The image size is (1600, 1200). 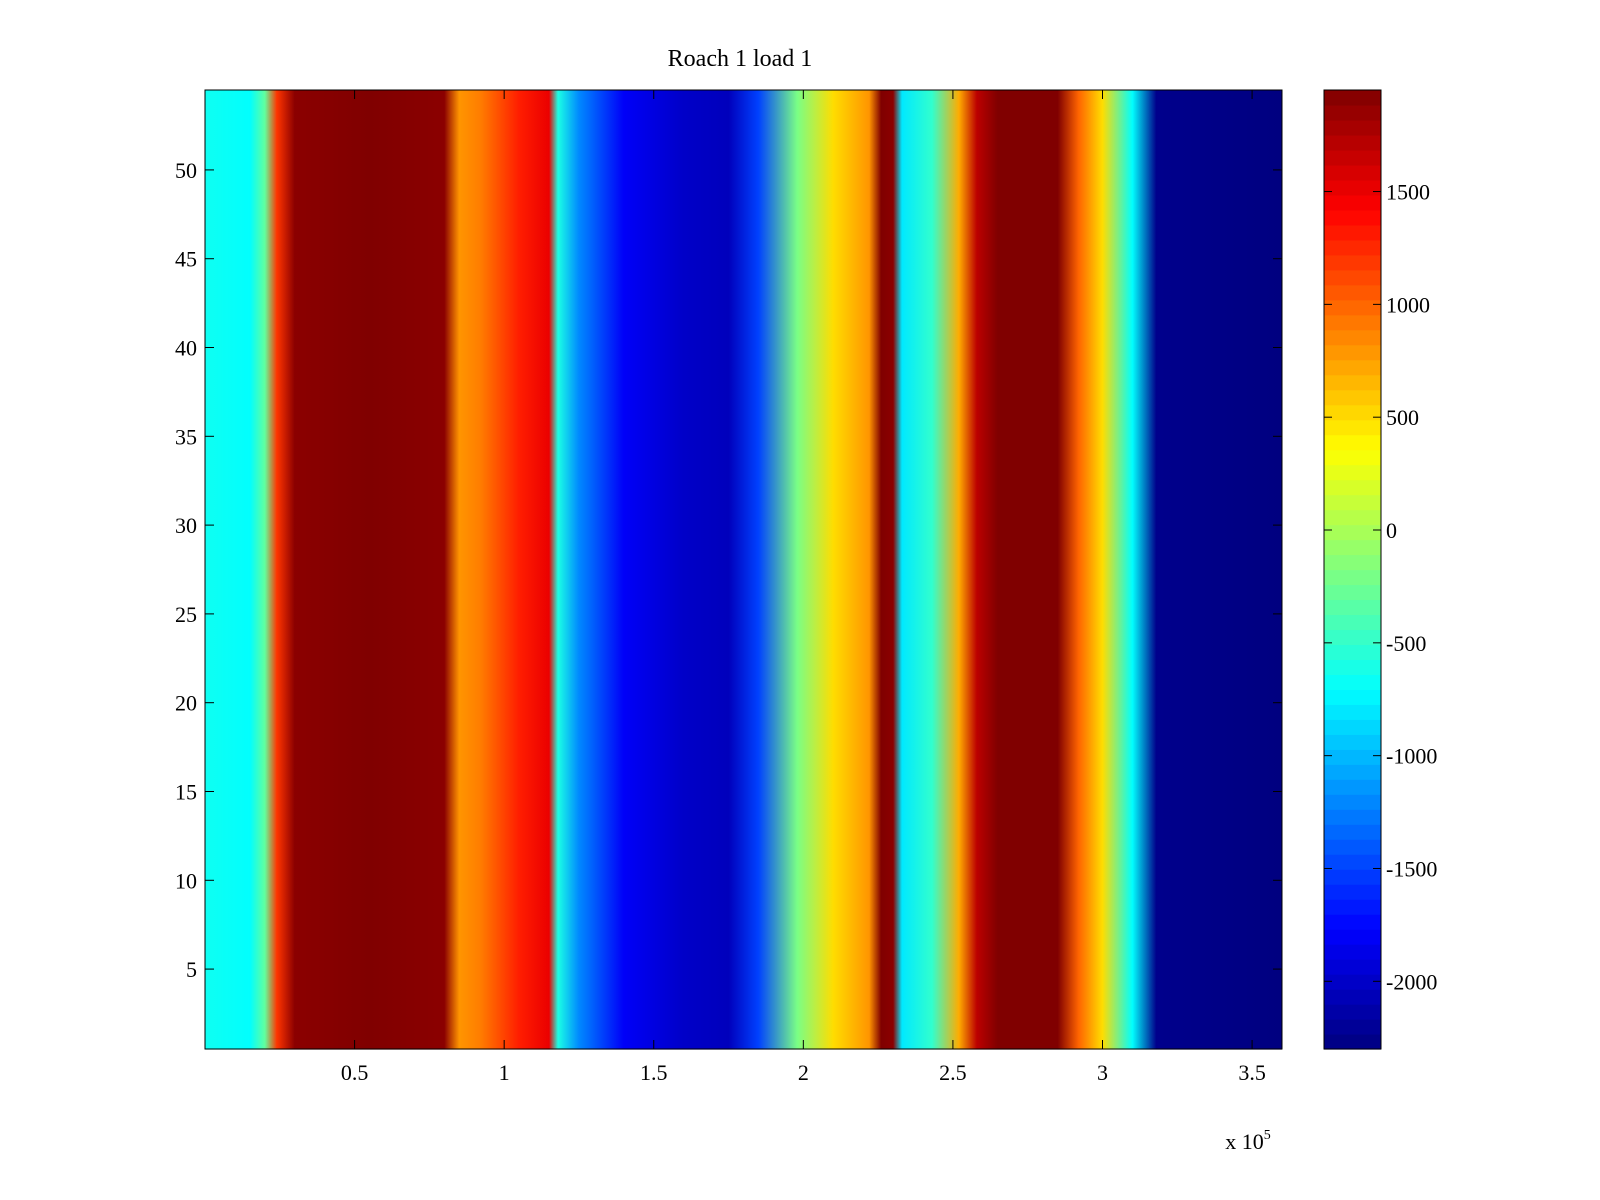 What do you see at coordinates (186, 880) in the screenshot?
I see `y-tick-label: 10` at bounding box center [186, 880].